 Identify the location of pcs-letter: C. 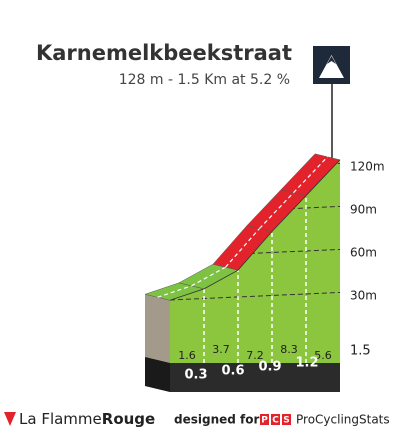
(275, 421).